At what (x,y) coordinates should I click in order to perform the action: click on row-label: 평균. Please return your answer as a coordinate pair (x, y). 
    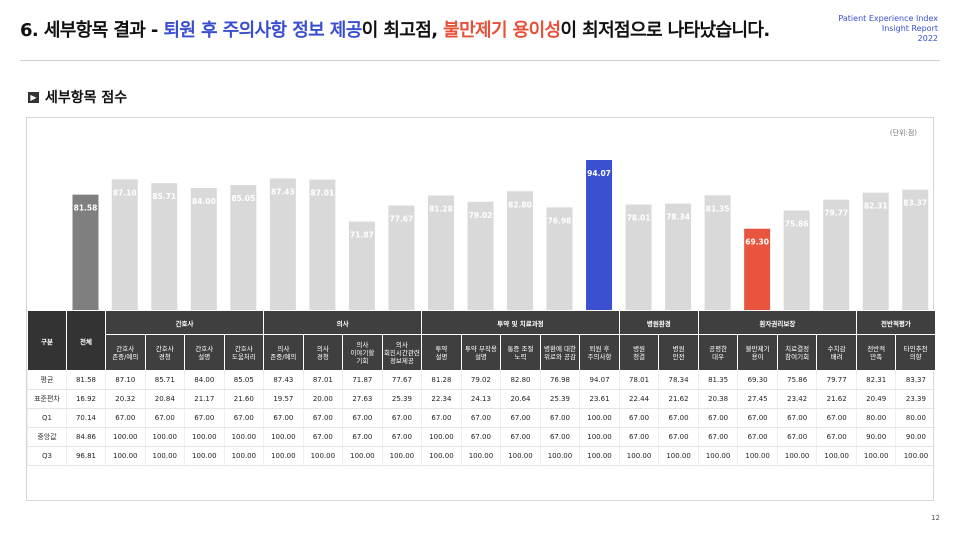
    Looking at the image, I should click on (47, 380).